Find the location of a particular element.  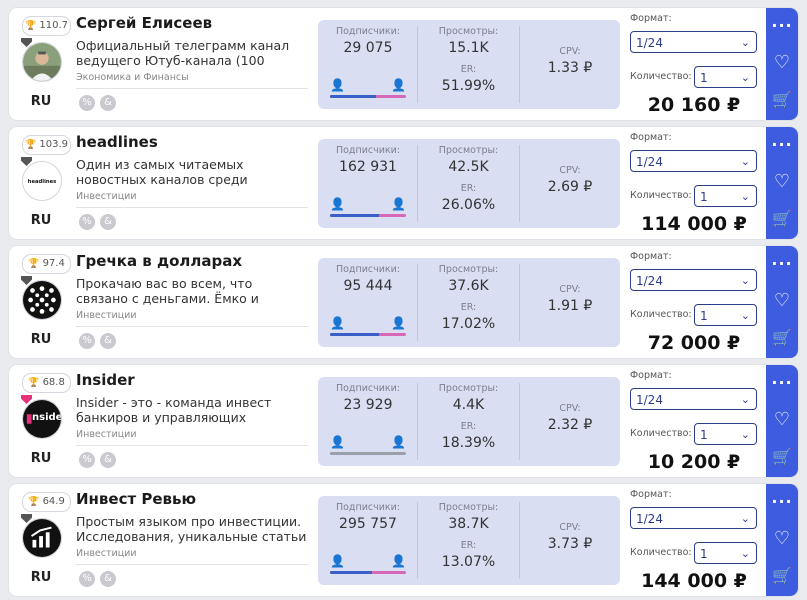

price: 72 000 ₽ is located at coordinates (694, 343).